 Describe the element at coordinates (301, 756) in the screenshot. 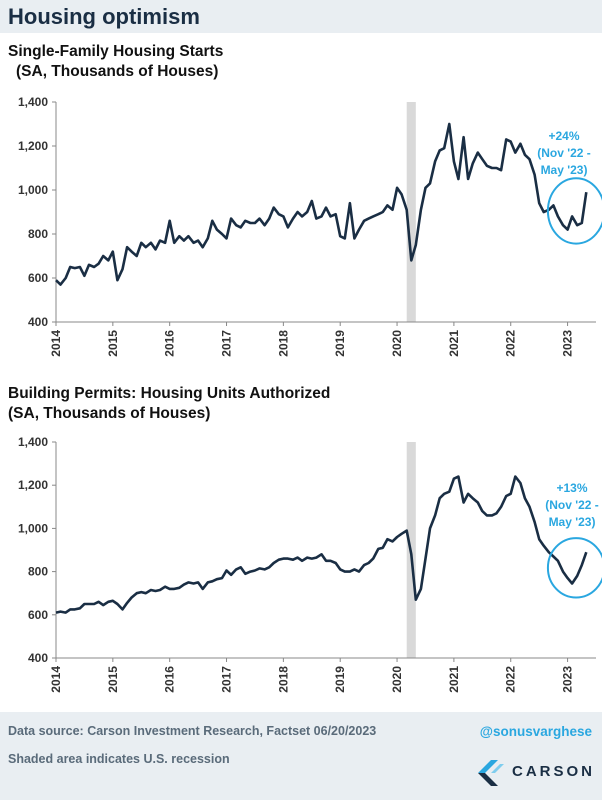

I see `footer-band` at that location.